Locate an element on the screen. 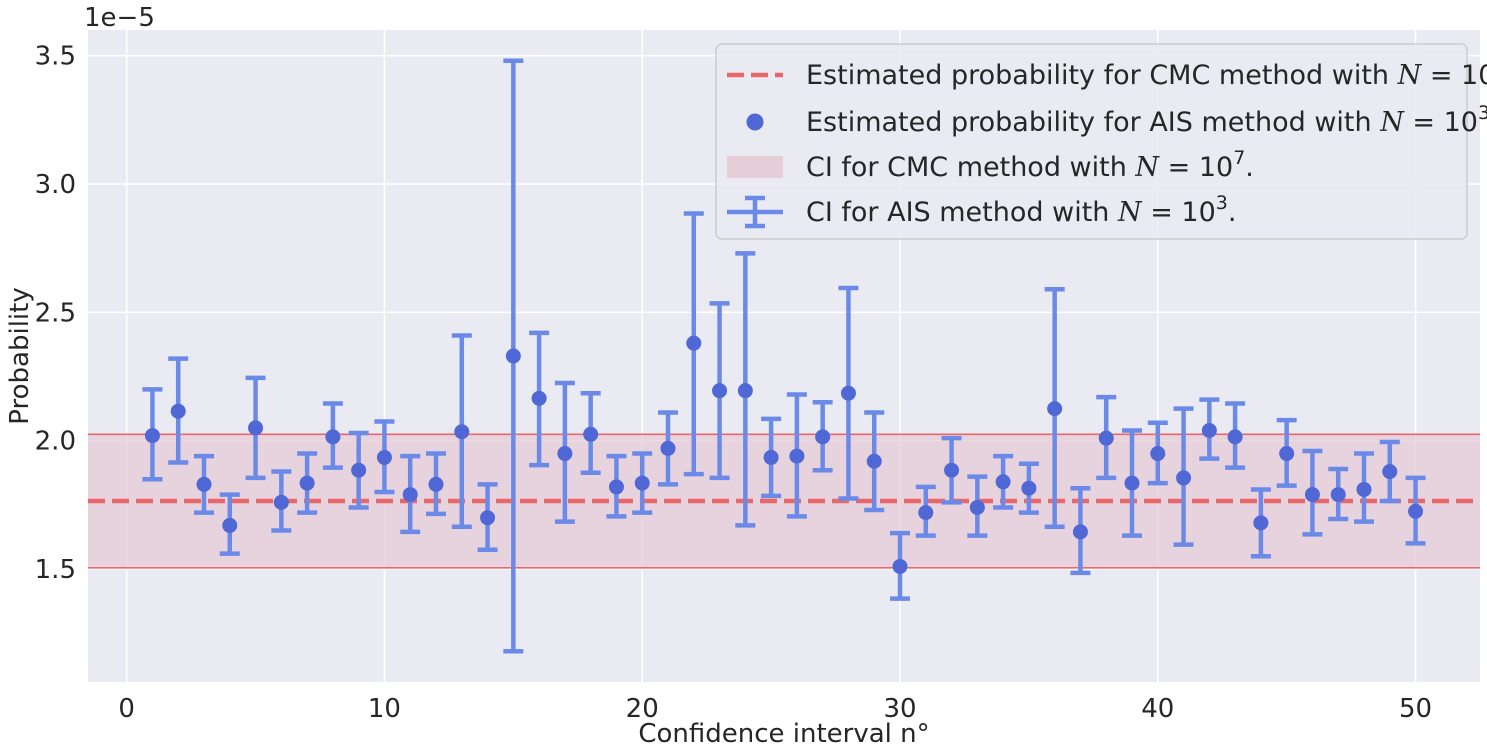 The image size is (1487, 755). y-tick-label: 2.0 is located at coordinates (55, 442).